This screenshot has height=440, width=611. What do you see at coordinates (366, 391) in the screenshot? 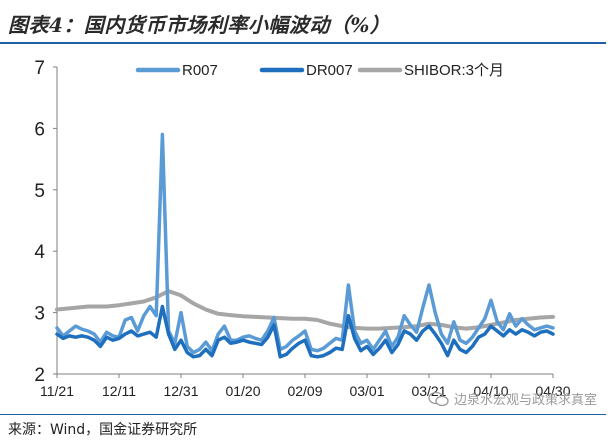
I see `x-tick-label: 03/01` at bounding box center [366, 391].